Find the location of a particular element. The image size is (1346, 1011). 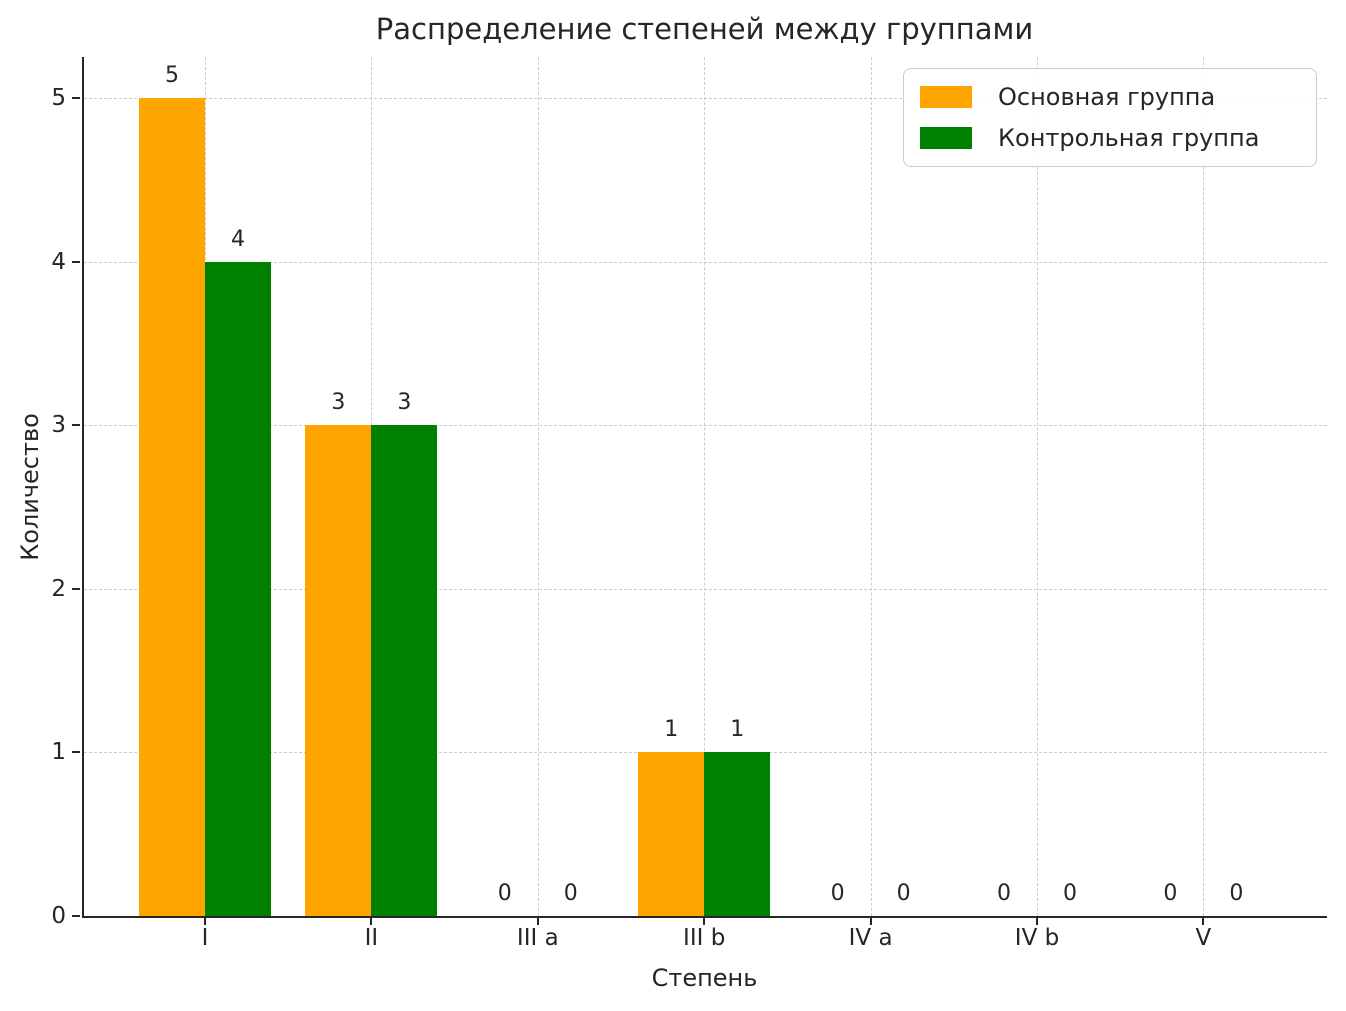

bar-value-label: 4 is located at coordinates (238, 239).